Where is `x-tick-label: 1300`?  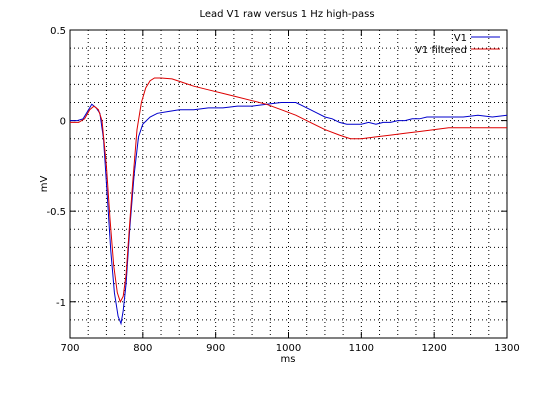 x-tick-label: 1300 is located at coordinates (506, 348).